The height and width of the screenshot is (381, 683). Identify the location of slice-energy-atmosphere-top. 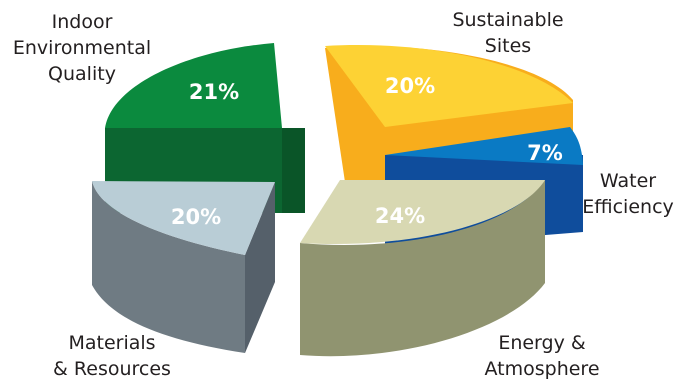
(422, 212).